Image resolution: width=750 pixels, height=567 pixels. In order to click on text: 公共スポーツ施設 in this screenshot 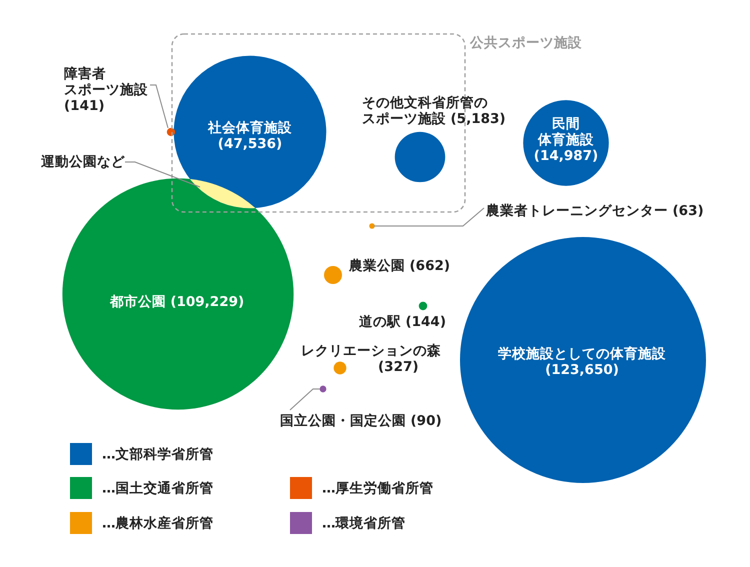, I will do `click(526, 43)`.